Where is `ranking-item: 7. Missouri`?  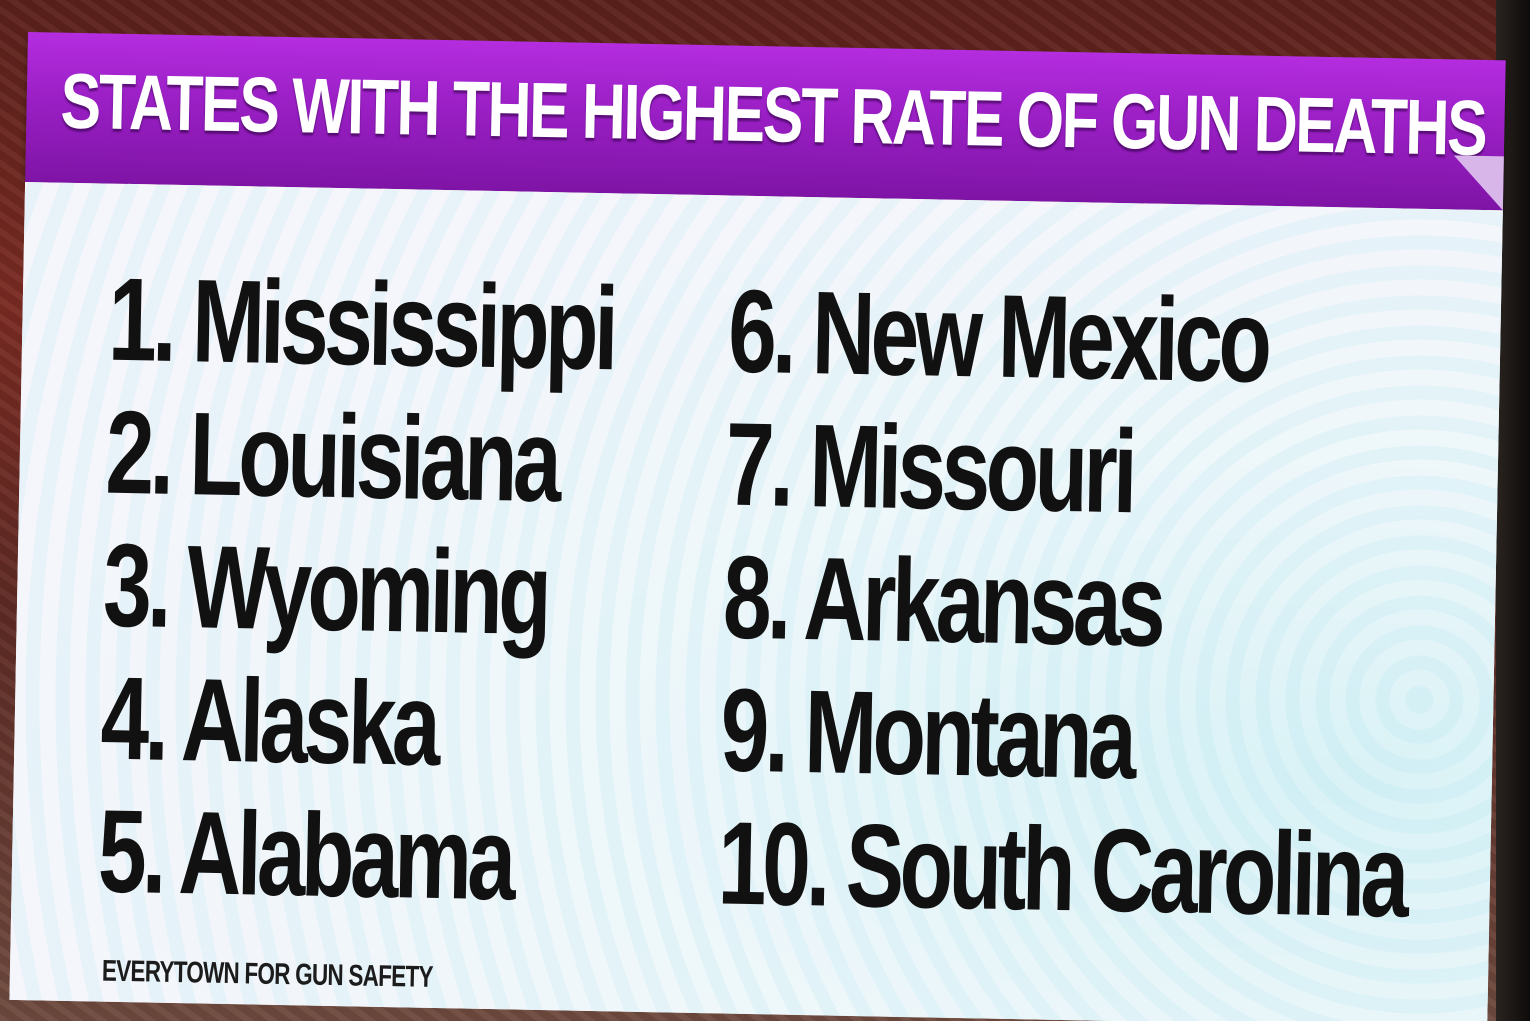 ranking-item: 7. Missouri is located at coordinates (929, 468).